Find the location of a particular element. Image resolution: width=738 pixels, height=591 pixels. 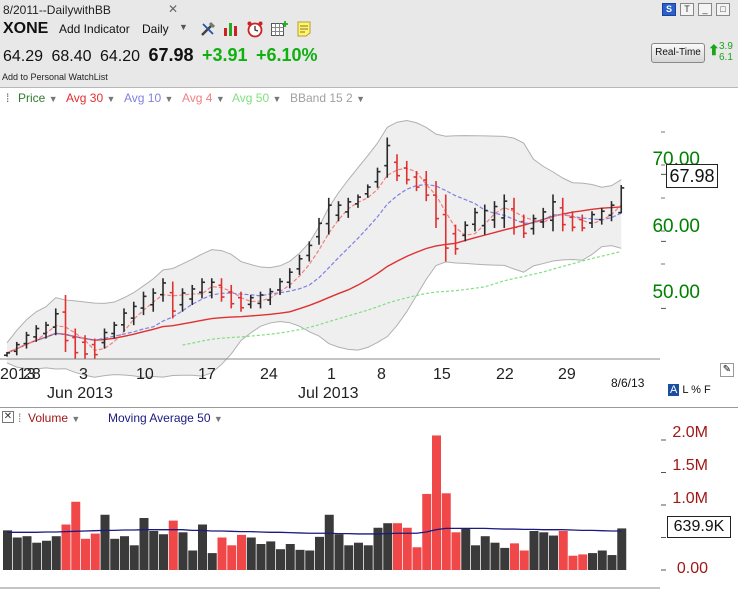

date-tick-label: 8 is located at coordinates (381, 374).